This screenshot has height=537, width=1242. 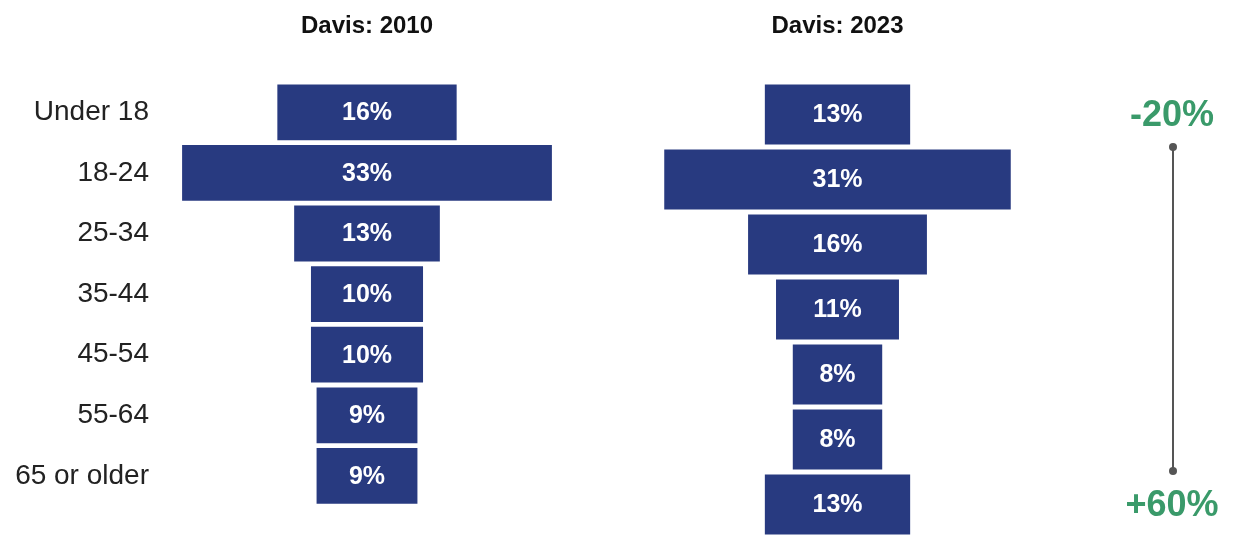 I want to click on category-label: 25-34, so click(x=113, y=232).